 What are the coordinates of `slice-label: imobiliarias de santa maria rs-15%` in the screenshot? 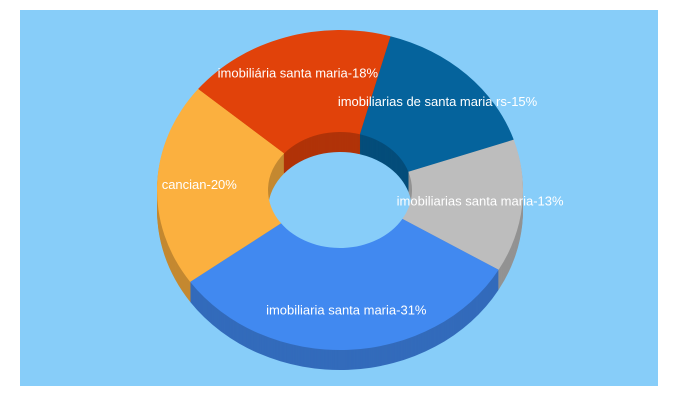 It's located at (438, 101).